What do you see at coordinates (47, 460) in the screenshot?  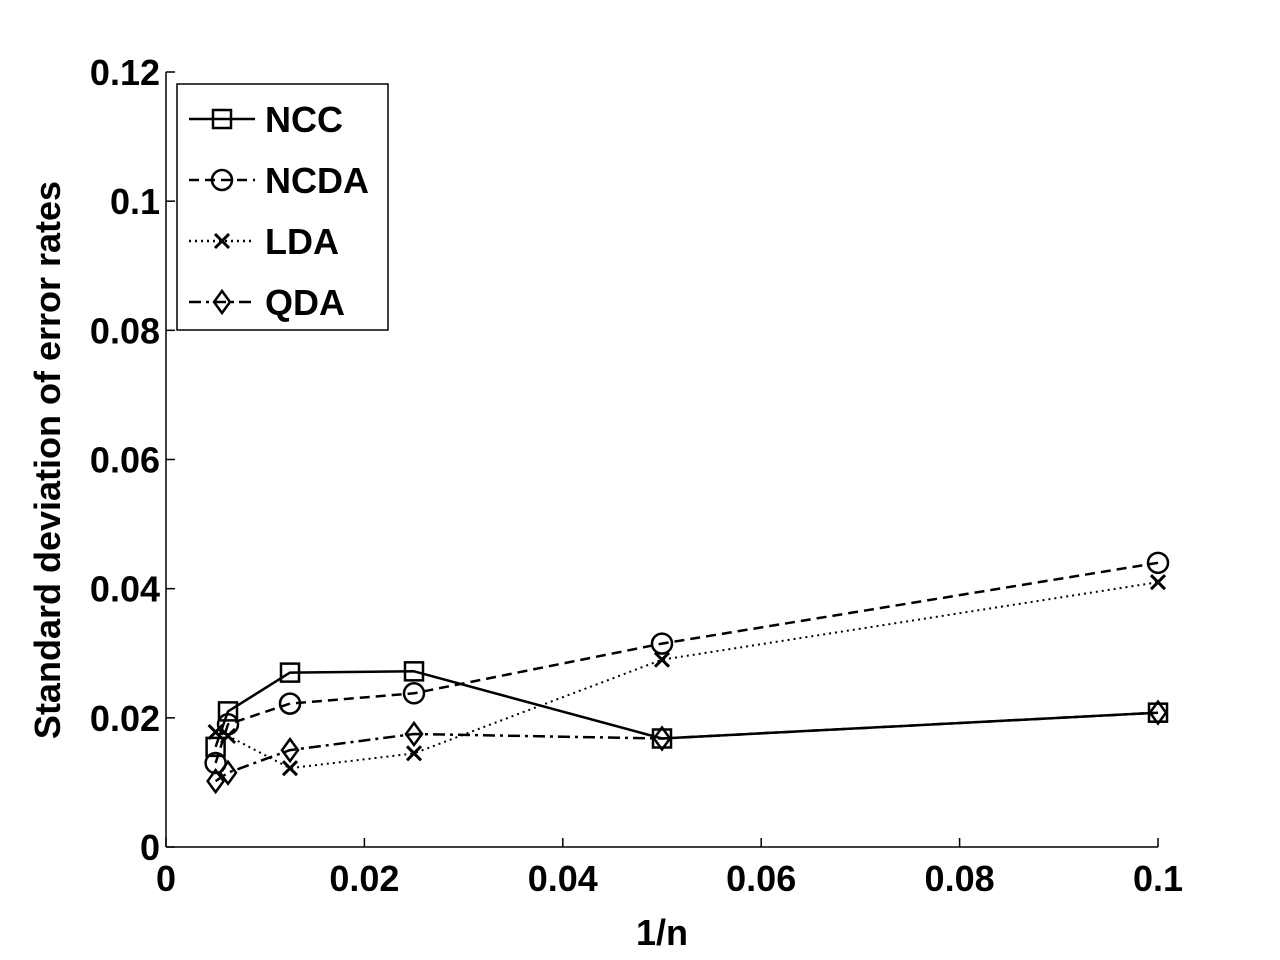 I see `y-axis-label: Standard deviation of error rates` at bounding box center [47, 460].